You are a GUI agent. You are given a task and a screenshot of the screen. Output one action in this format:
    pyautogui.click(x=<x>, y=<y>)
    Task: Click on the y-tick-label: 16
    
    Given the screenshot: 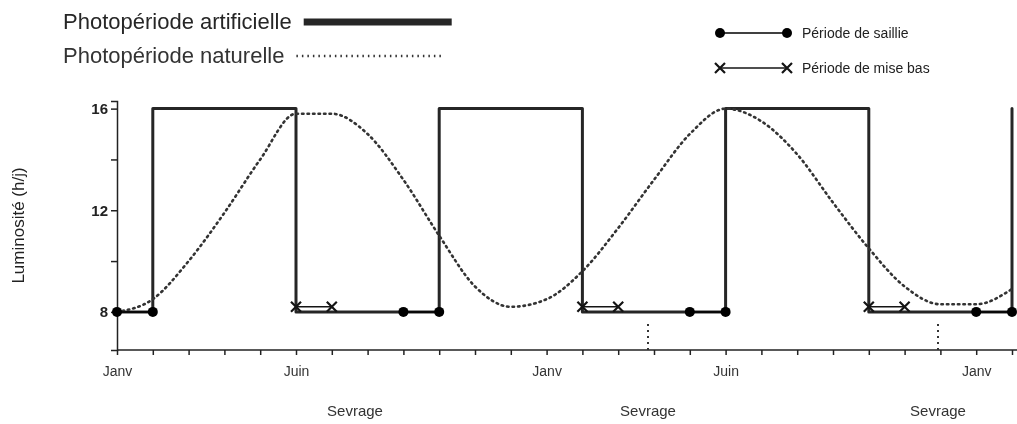 What is the action you would take?
    pyautogui.click(x=99, y=108)
    